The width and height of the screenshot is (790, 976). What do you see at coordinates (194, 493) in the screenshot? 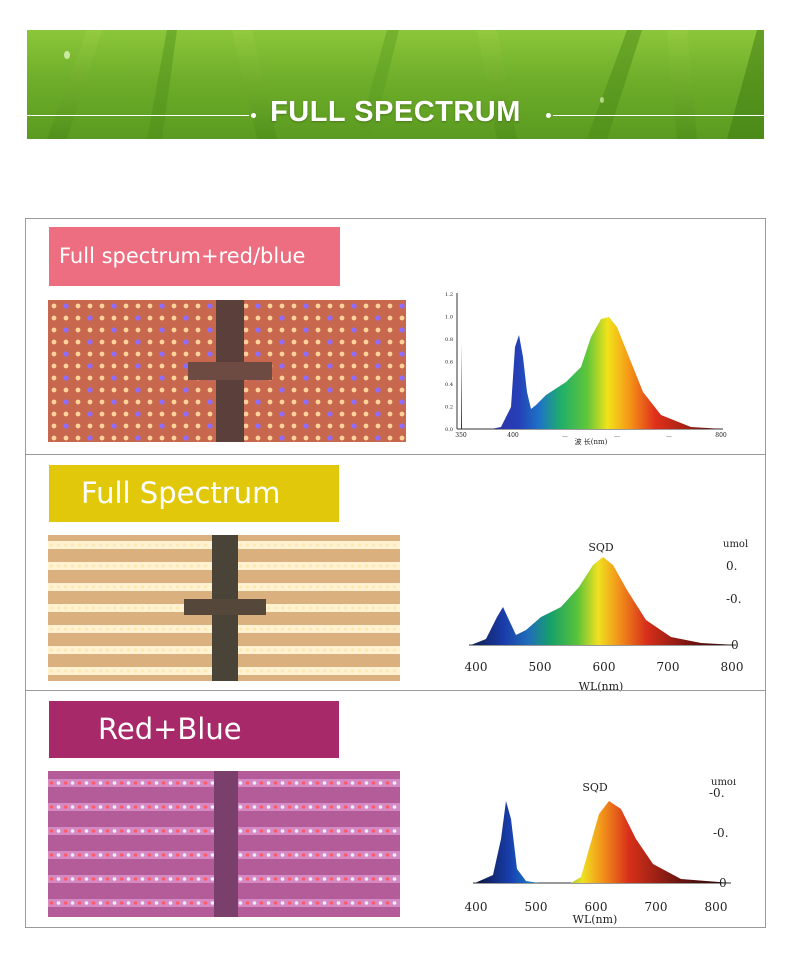
I see `panel-label: Full Spectrum` at bounding box center [194, 493].